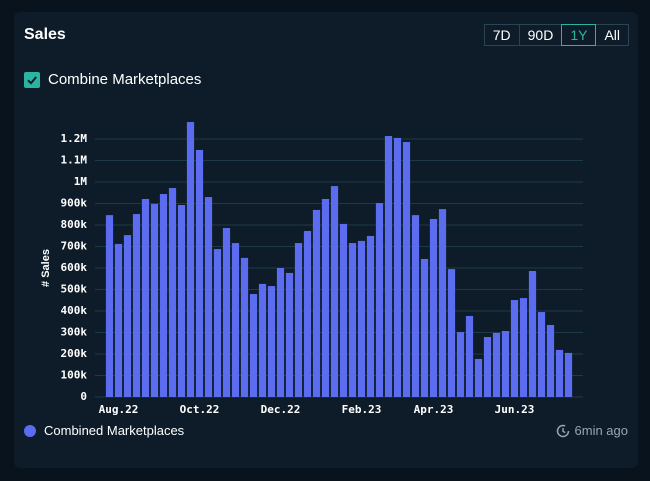 The height and width of the screenshot is (481, 650). What do you see at coordinates (74, 310) in the screenshot?
I see `y-tick-label: 400k` at bounding box center [74, 310].